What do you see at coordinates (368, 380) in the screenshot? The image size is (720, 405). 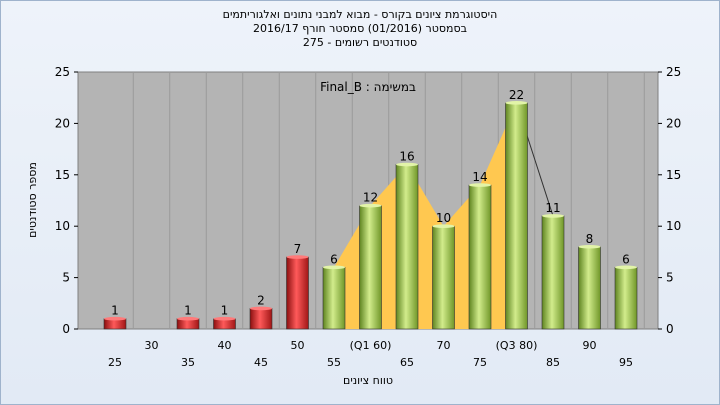 I see `x-axis-title: טווח ציונים` at bounding box center [368, 380].